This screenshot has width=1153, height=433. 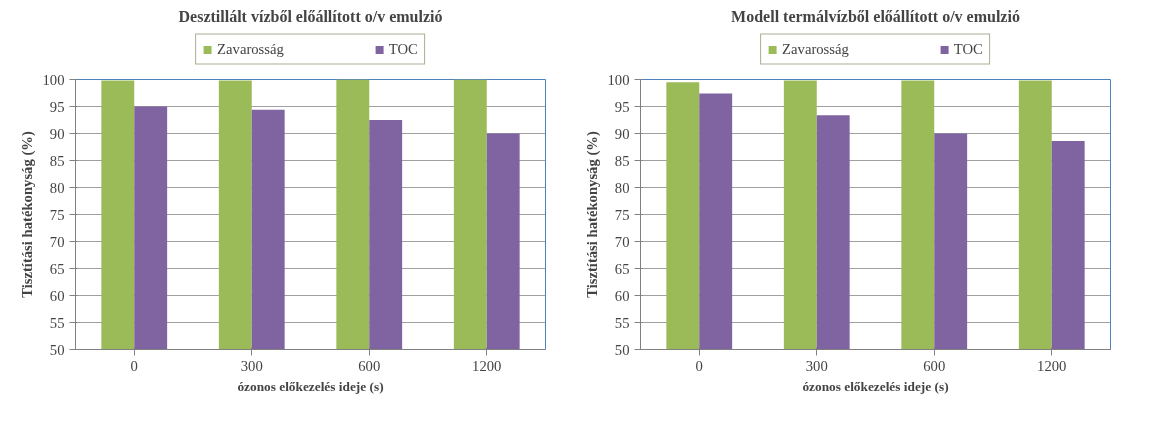 What do you see at coordinates (310, 16) in the screenshot?
I see `chart-title: Desztillált vízből előállított o/v emulzió` at bounding box center [310, 16].